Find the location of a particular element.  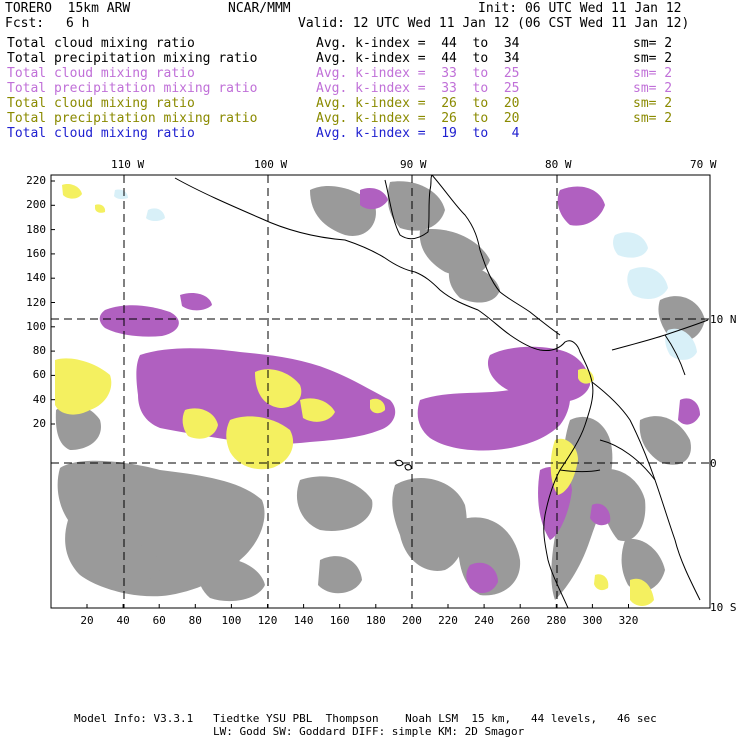

forecast-hours: 6 h is located at coordinates (78, 23).